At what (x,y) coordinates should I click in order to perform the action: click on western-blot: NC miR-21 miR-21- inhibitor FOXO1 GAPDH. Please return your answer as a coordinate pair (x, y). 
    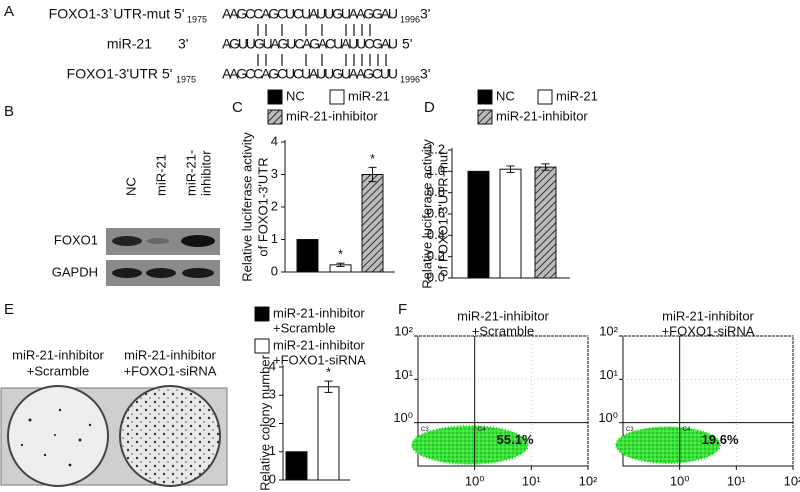
    Looking at the image, I should click on (136, 218).